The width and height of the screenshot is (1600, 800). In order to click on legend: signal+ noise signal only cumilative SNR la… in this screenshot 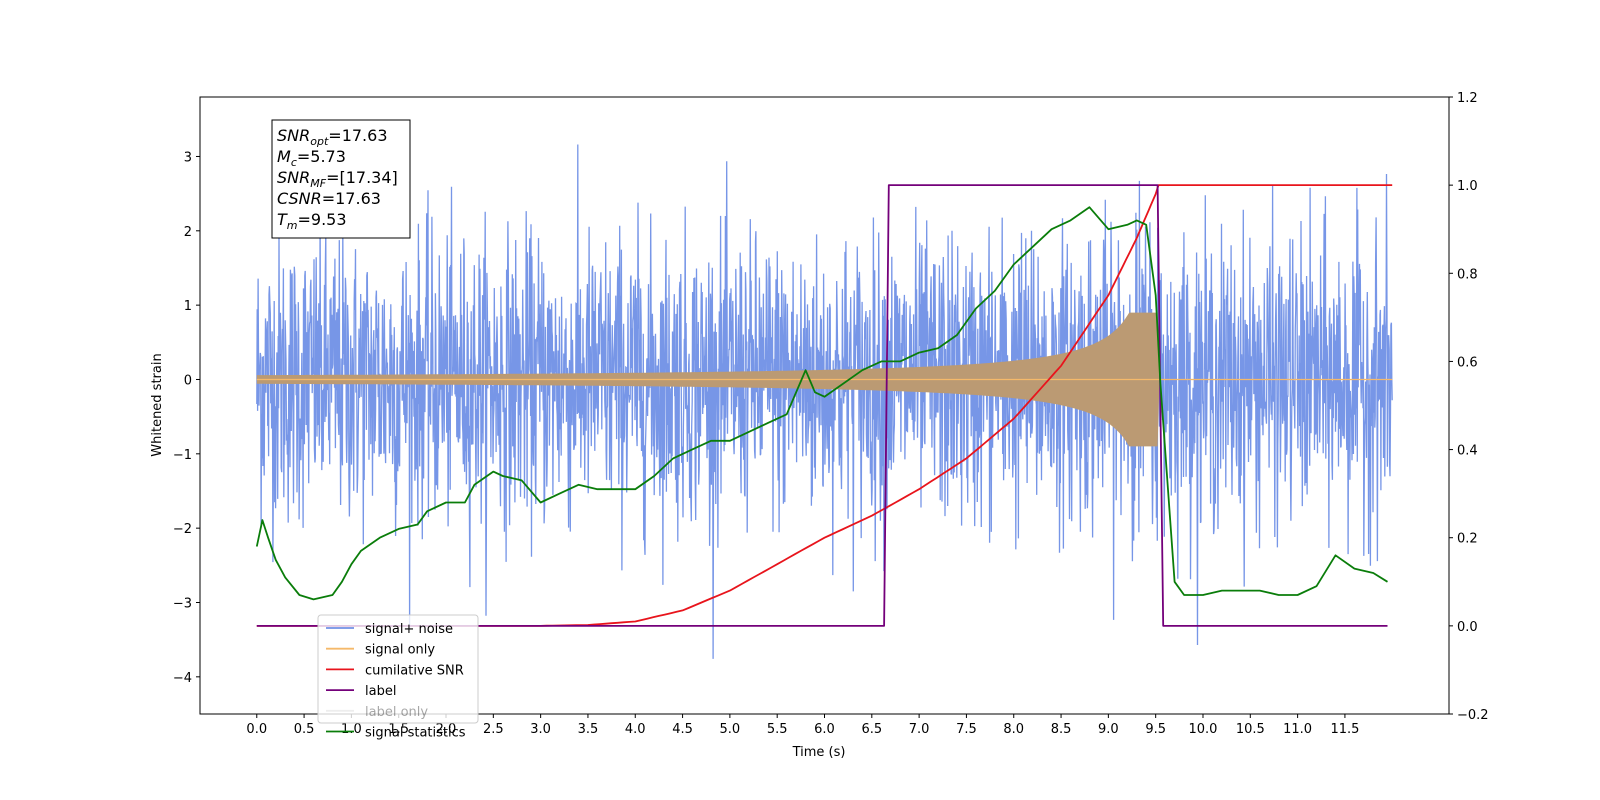, I will do `click(398, 677)`.